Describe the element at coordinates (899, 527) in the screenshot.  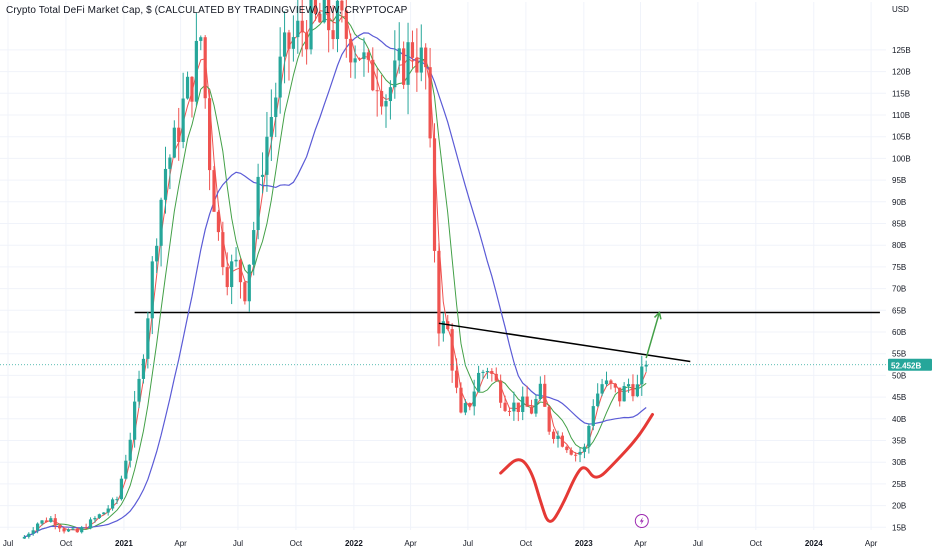
I see `y-tick-label: 15B` at that location.